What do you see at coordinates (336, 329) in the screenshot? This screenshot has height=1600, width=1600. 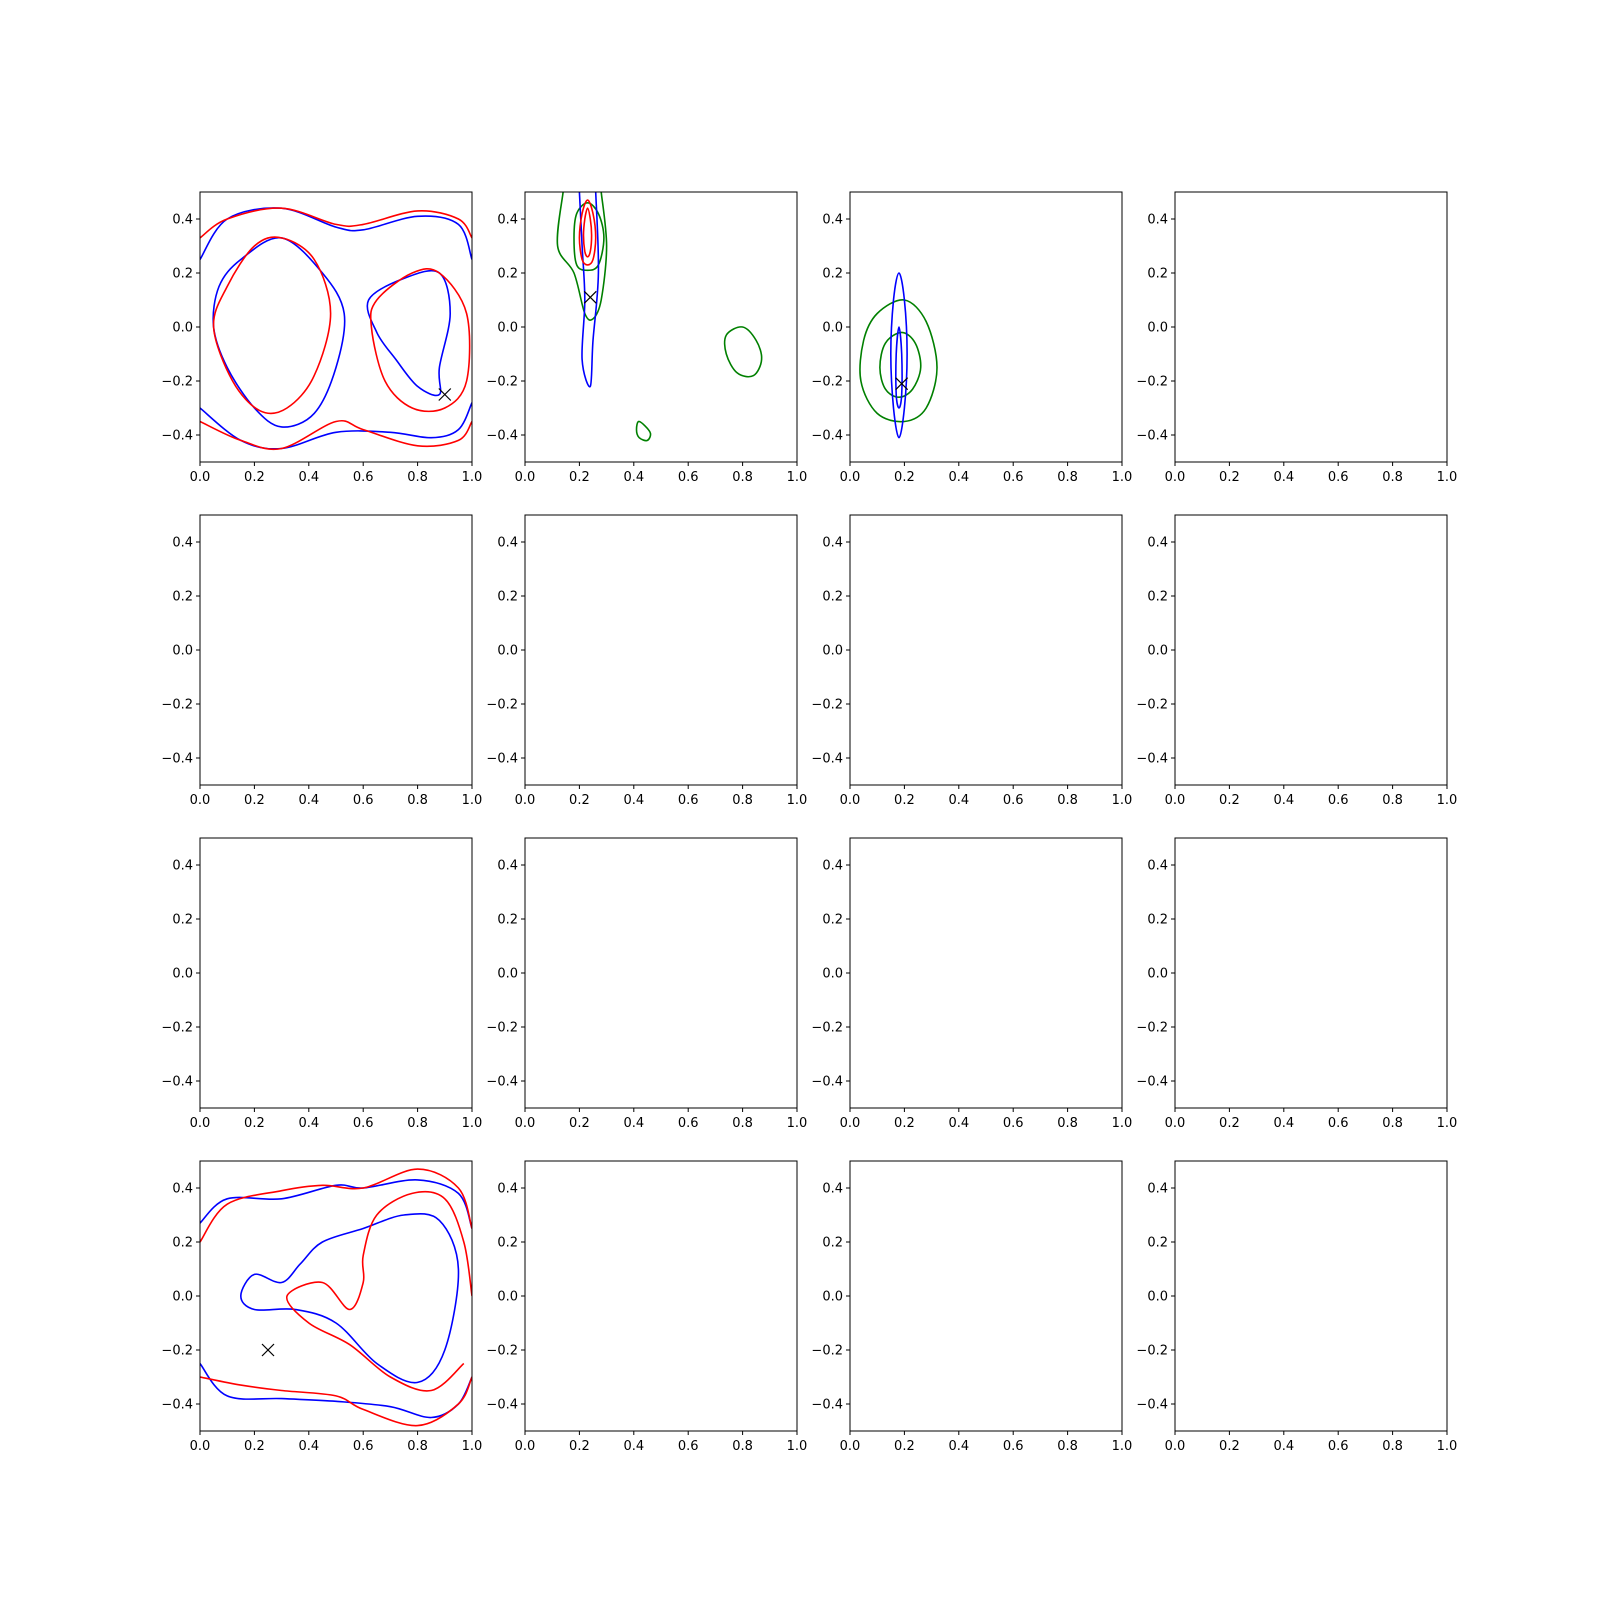 I see `plot-area` at bounding box center [336, 329].